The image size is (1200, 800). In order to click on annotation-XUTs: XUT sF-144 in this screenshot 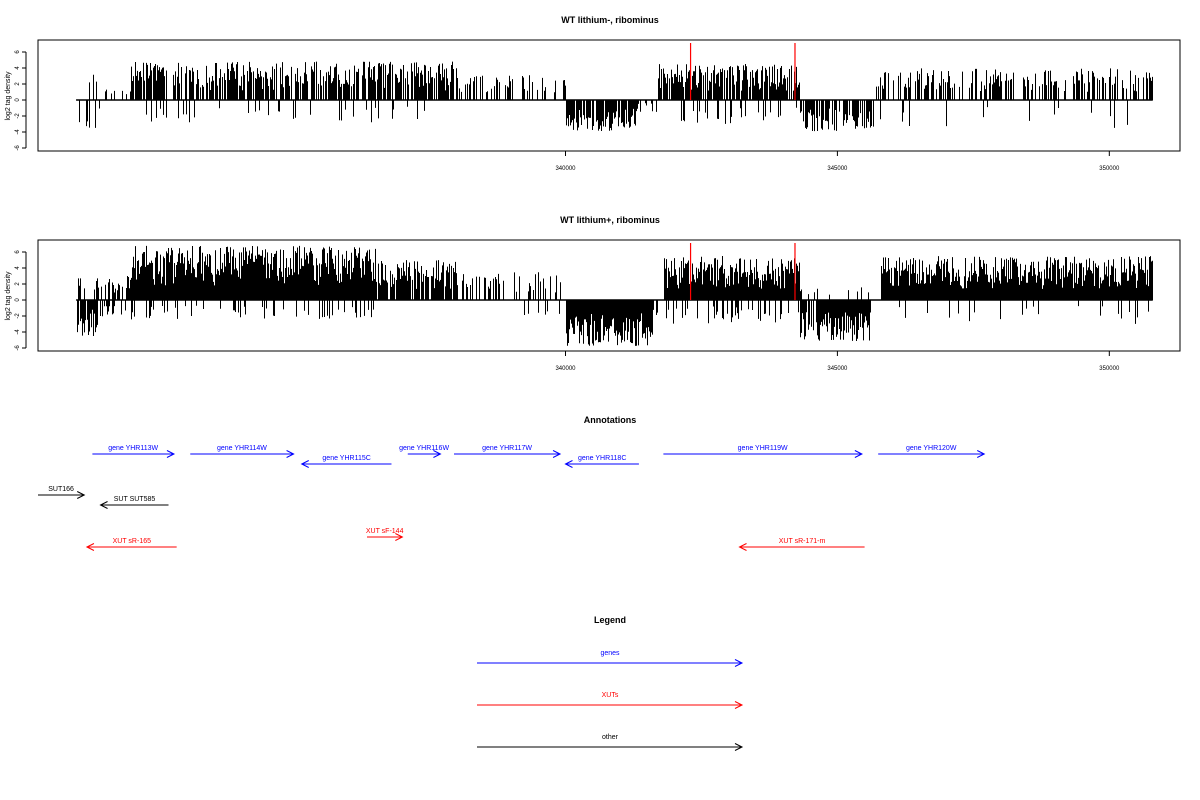, I will do `click(385, 534)`.